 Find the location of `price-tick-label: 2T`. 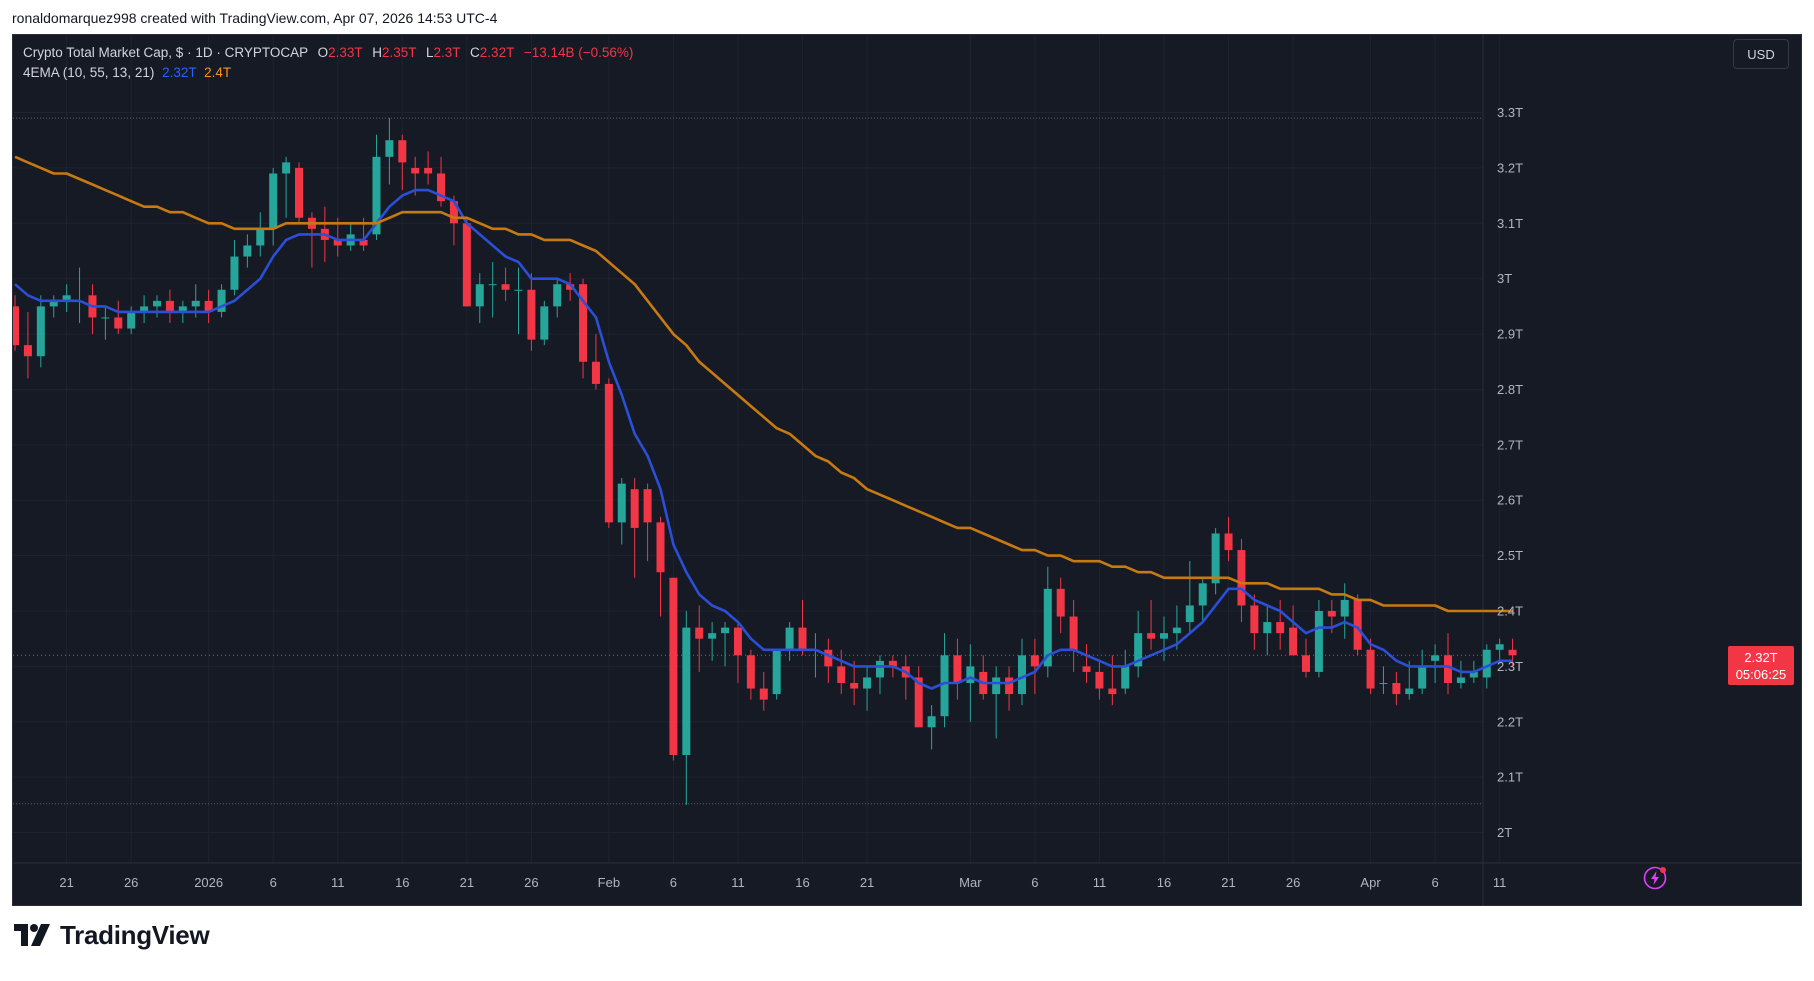

price-tick-label: 2T is located at coordinates (1504, 832).